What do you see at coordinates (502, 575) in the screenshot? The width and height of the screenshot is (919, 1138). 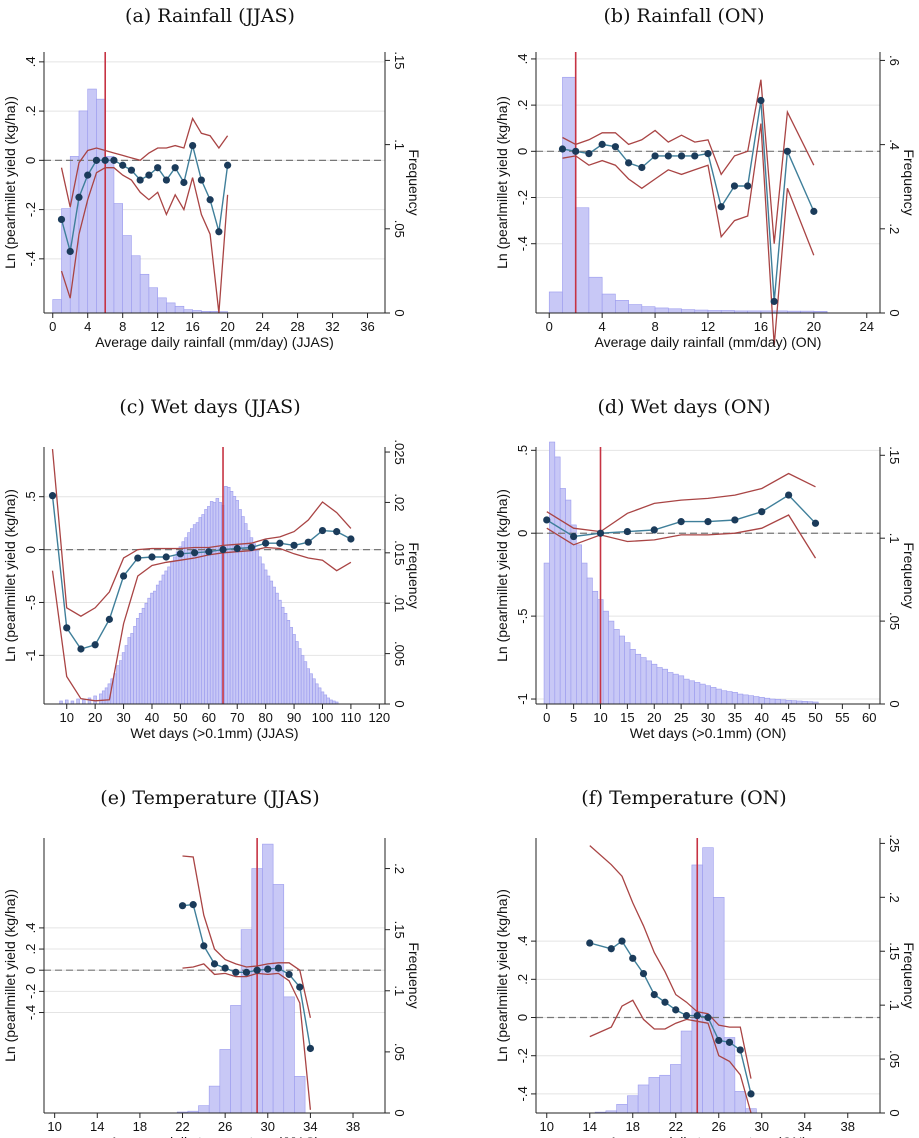 I see `y-axis-label: Ln (pearlmillet yield (kg/ha))` at bounding box center [502, 575].